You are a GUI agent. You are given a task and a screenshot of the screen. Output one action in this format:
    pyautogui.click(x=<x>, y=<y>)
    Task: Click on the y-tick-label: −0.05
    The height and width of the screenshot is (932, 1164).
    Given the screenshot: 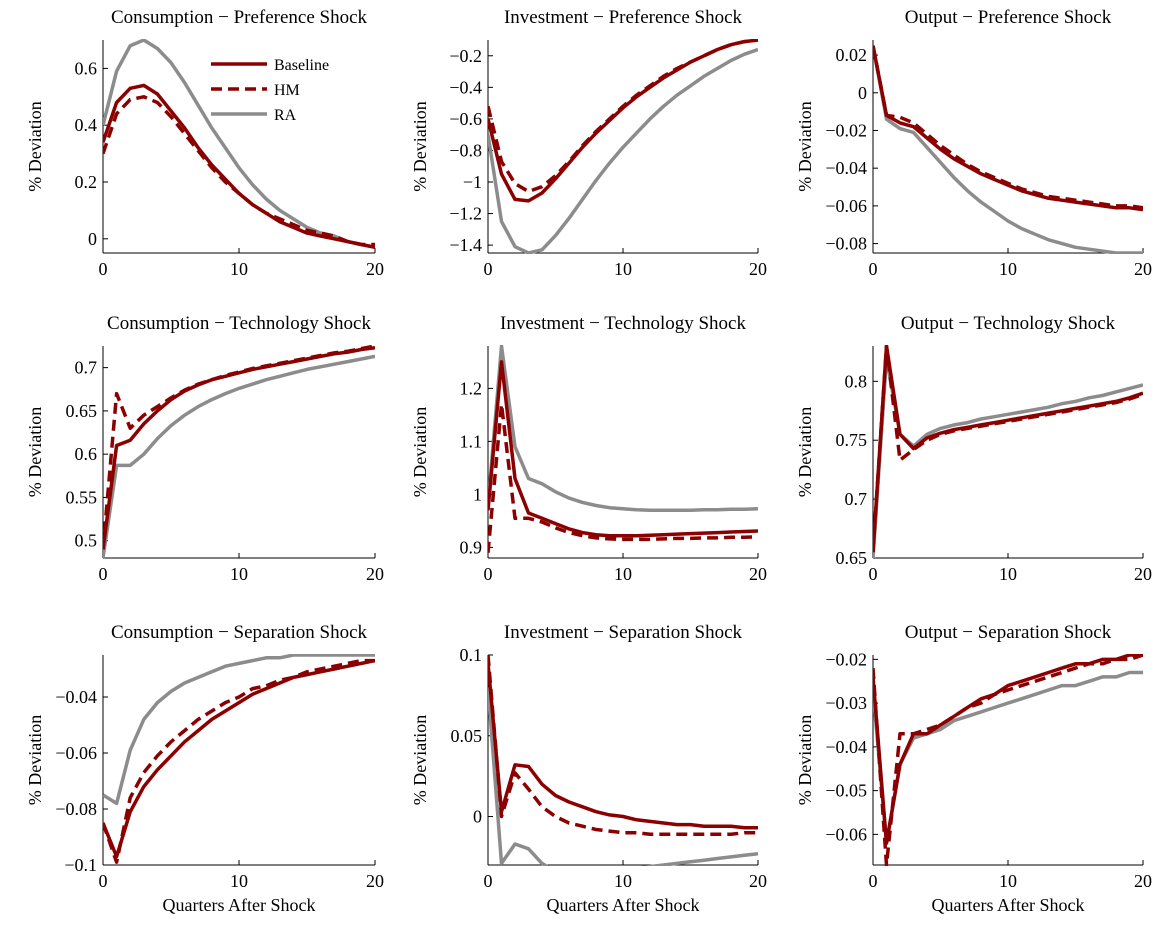 What is the action you would take?
    pyautogui.click(x=846, y=791)
    